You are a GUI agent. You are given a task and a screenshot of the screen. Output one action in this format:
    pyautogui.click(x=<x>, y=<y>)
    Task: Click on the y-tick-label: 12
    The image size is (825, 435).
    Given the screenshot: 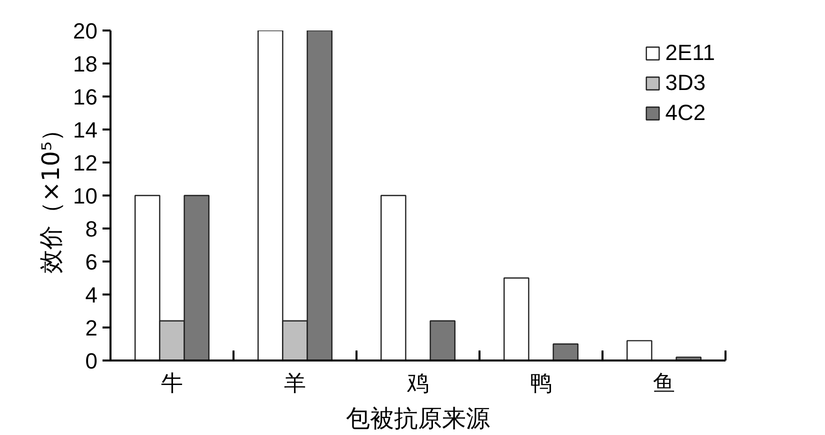 What is the action you would take?
    pyautogui.click(x=85, y=163)
    